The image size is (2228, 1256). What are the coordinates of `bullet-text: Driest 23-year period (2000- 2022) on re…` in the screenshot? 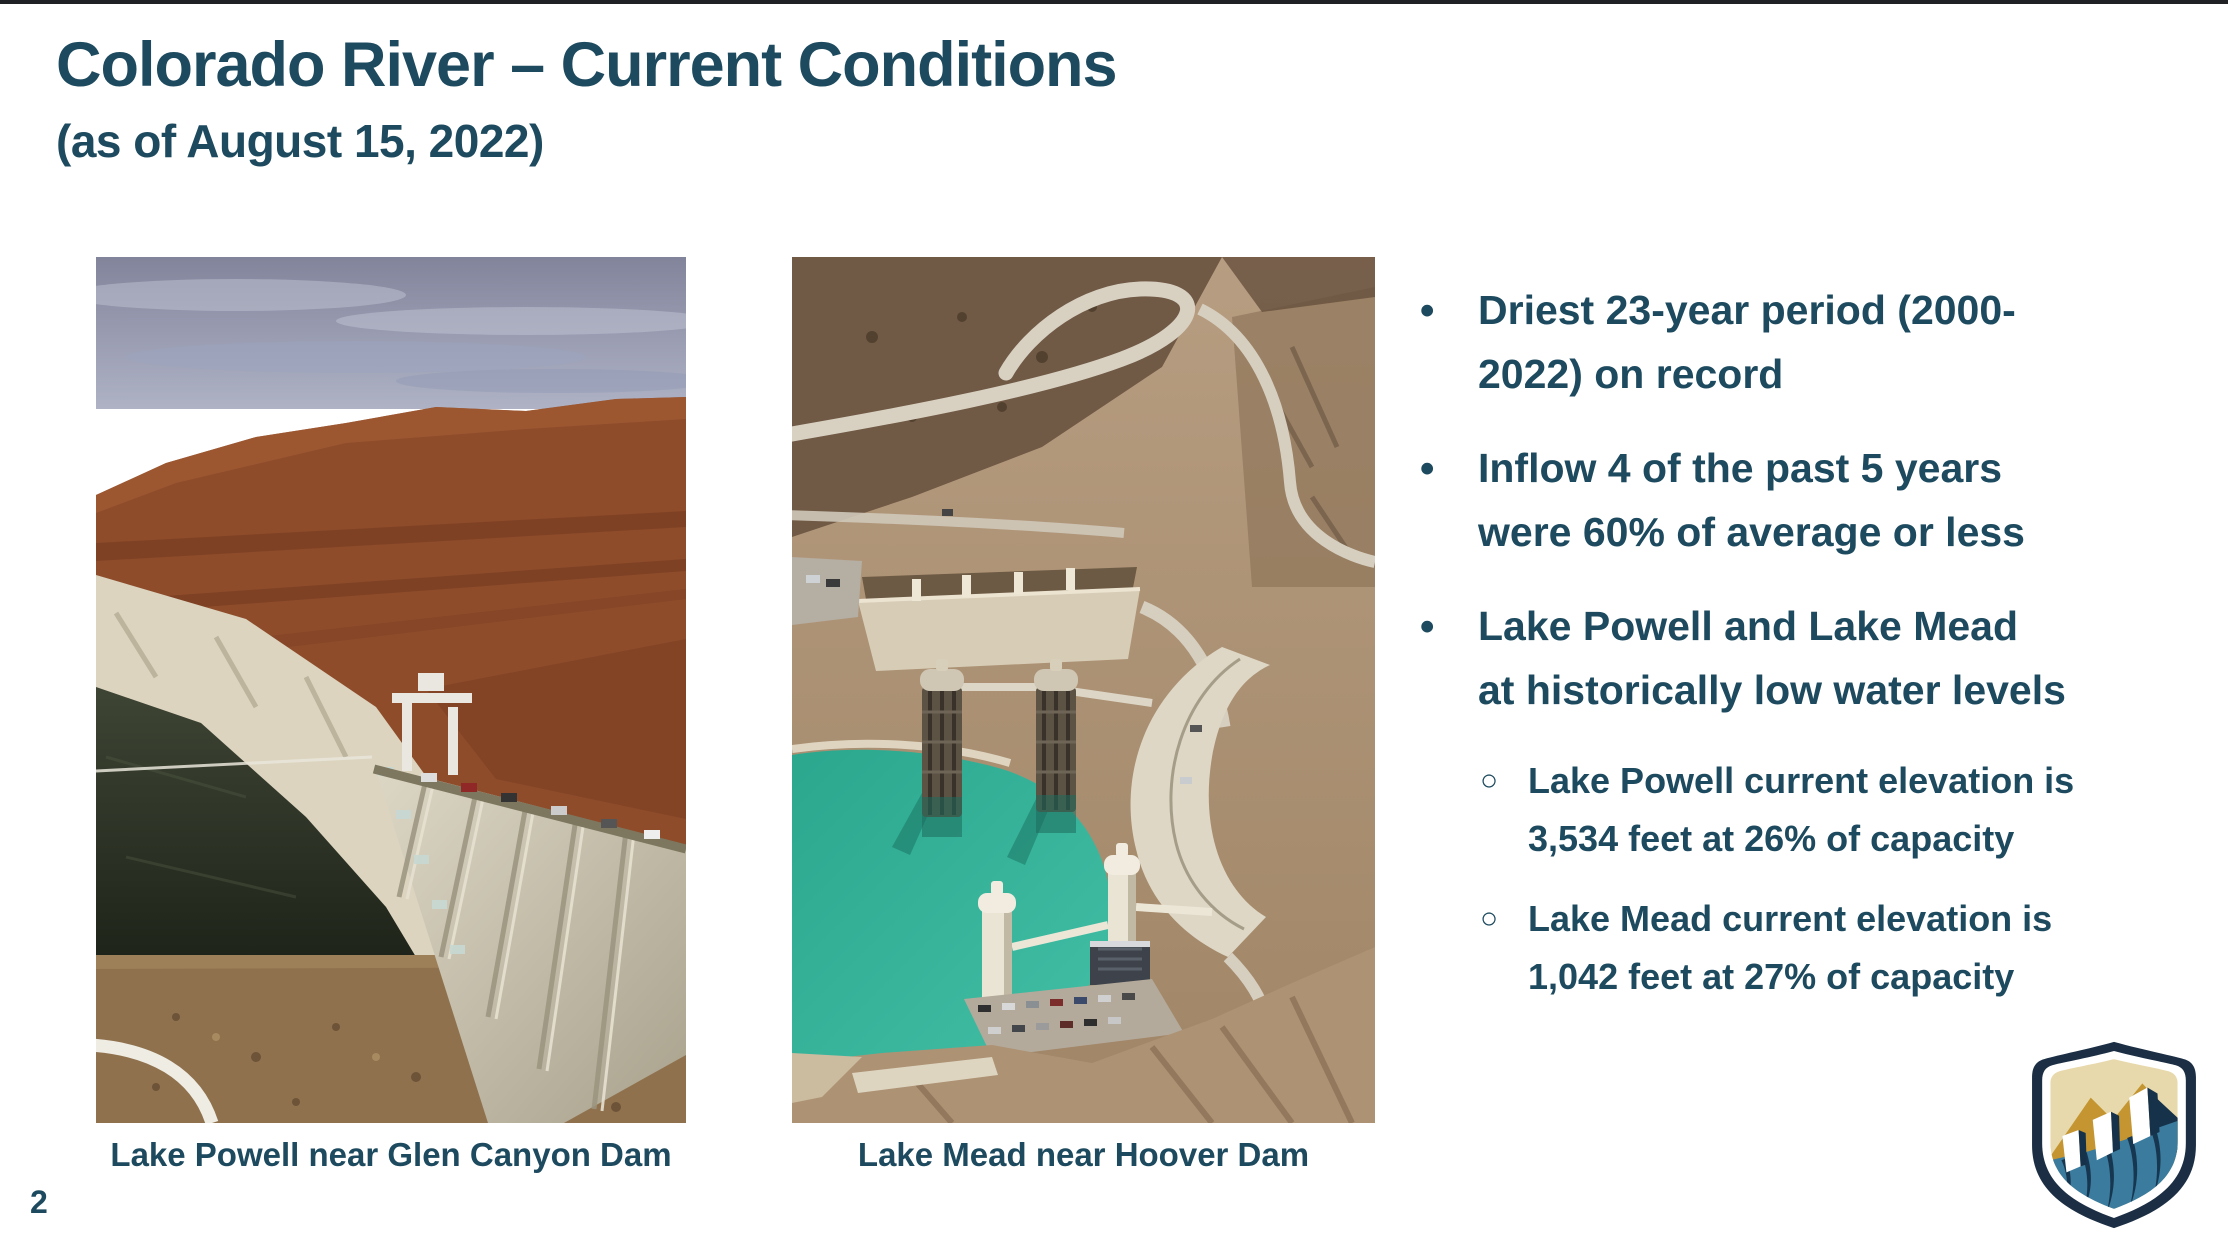 It's located at (1747, 342).